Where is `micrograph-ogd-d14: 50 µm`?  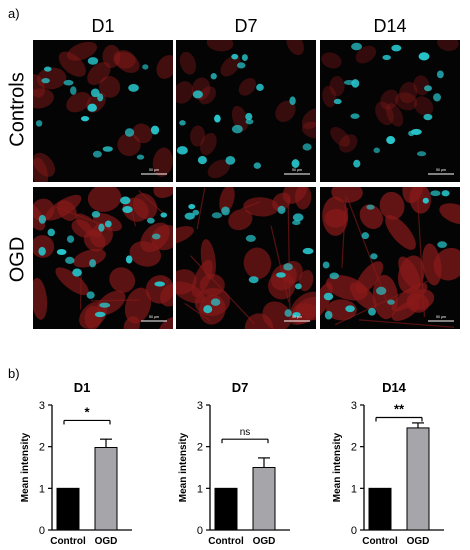 micrograph-ogd-d14: 50 µm is located at coordinates (390, 258).